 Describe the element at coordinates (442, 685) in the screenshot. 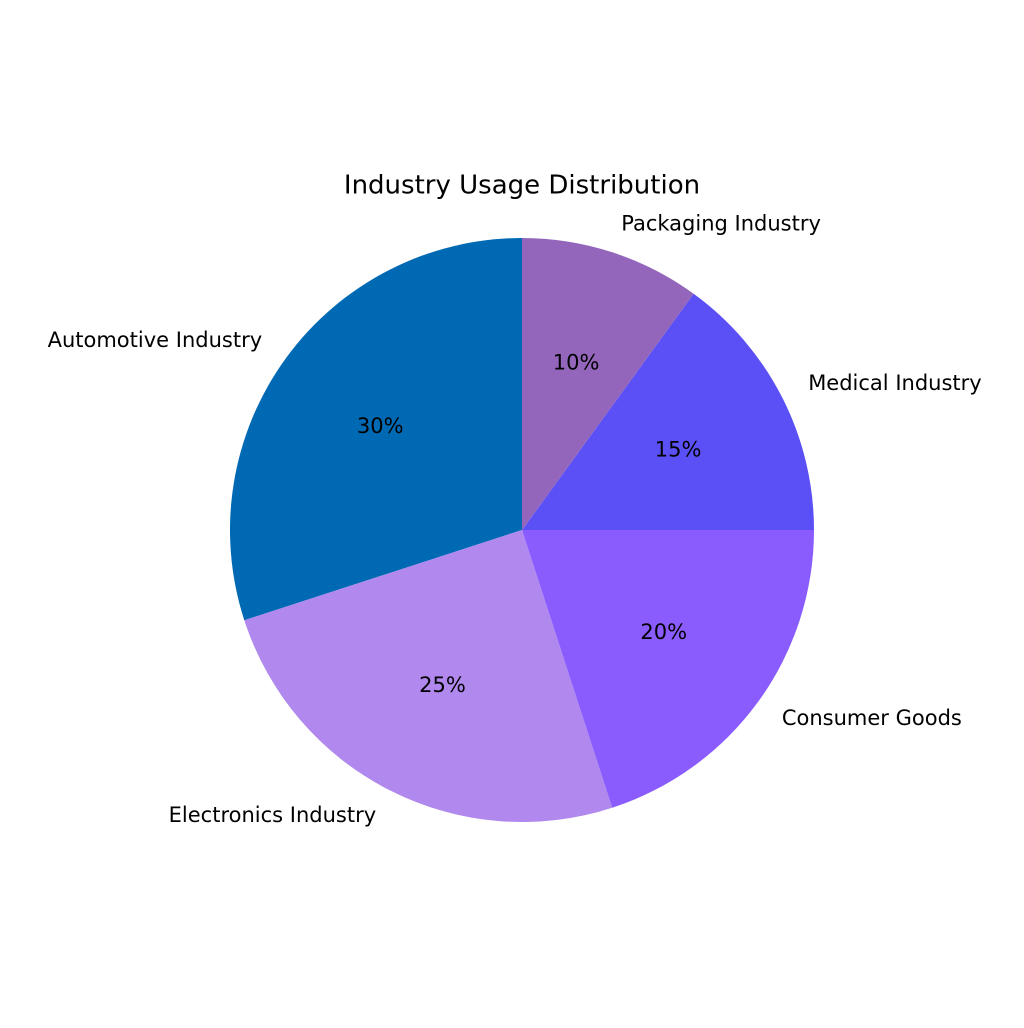

I see `value-label: 25%` at that location.